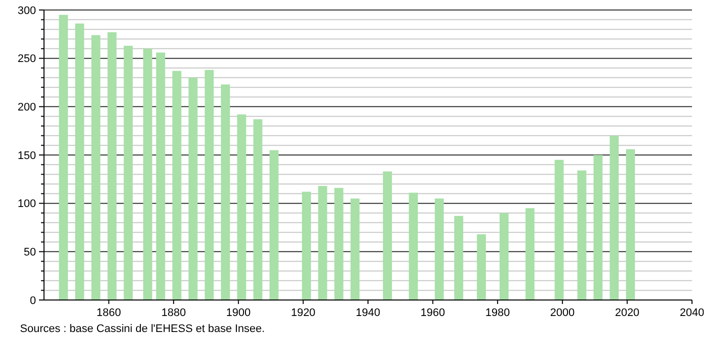 The width and height of the screenshot is (710, 340). What do you see at coordinates (30, 252) in the screenshot?
I see `y-tick-label: 50` at bounding box center [30, 252].